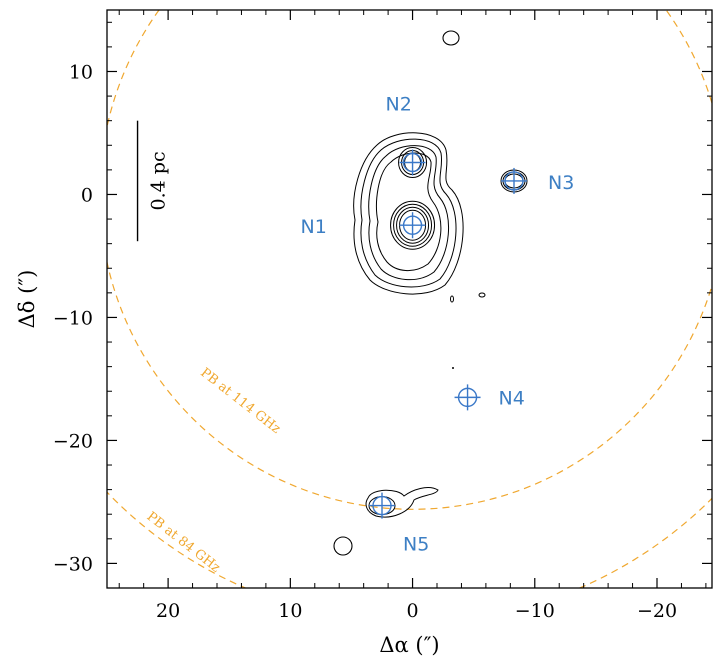 This screenshot has height=658, width=714. What do you see at coordinates (448, 334) in the screenshot?
I see `source-marker-layer` at bounding box center [448, 334].